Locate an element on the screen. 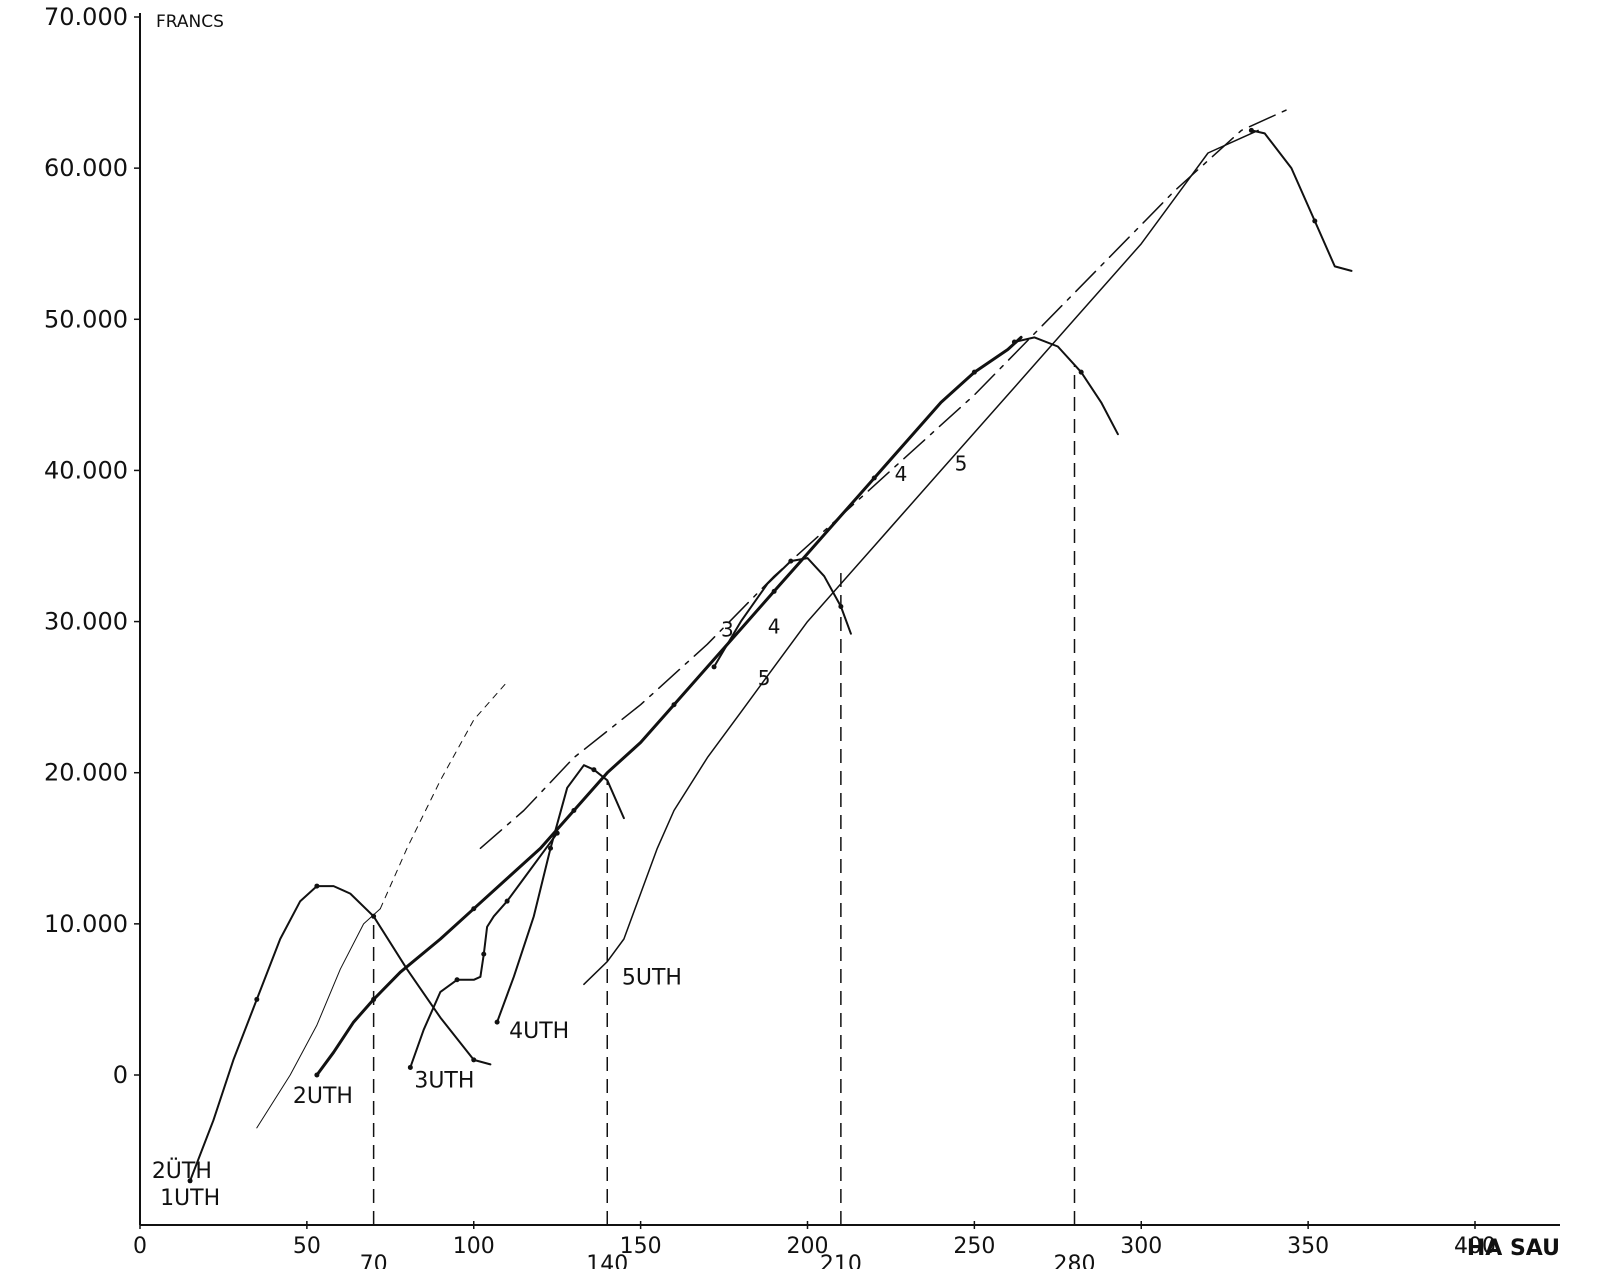 The width and height of the screenshot is (1600, 1269). series-label: 4UTH is located at coordinates (539, 1031).